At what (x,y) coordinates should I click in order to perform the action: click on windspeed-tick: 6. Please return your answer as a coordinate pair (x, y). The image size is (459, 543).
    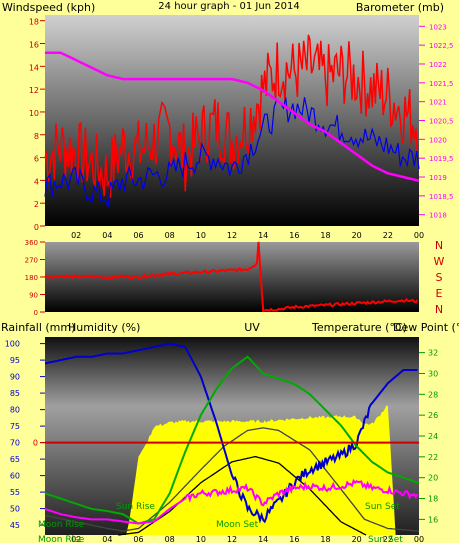
    Looking at the image, I should click on (36, 159).